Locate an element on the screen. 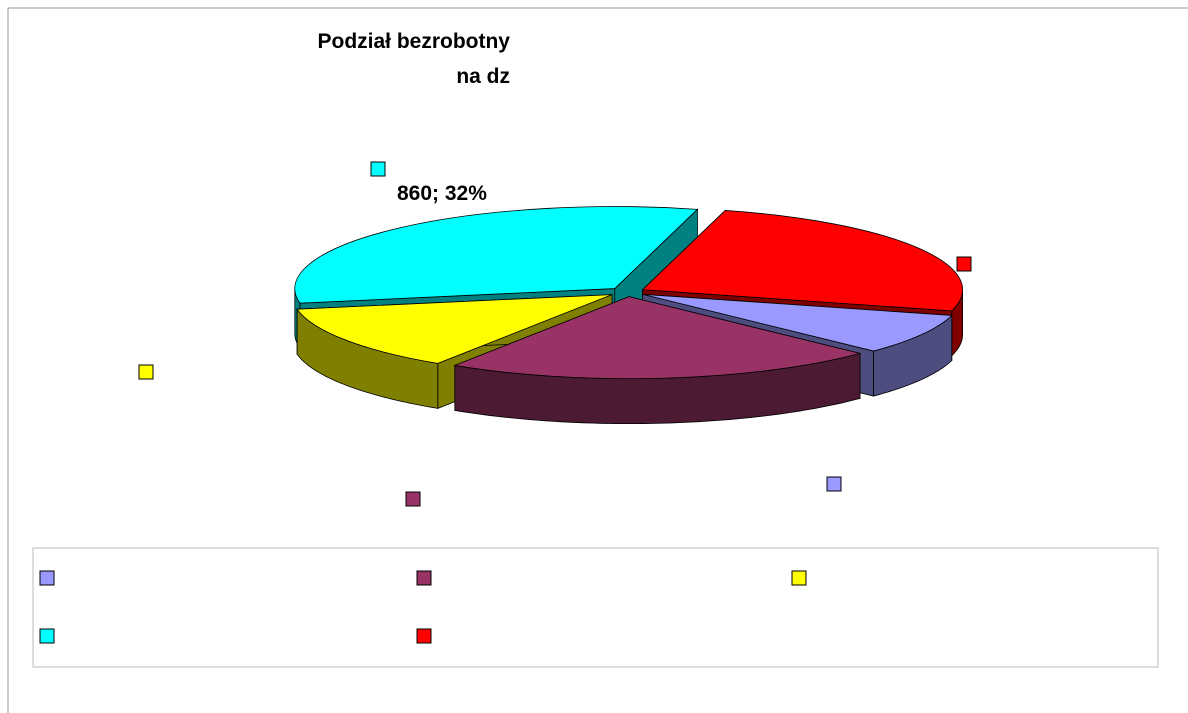 This screenshot has height=713, width=1188. chart-title: Podział bezrobotny is located at coordinates (413, 41).